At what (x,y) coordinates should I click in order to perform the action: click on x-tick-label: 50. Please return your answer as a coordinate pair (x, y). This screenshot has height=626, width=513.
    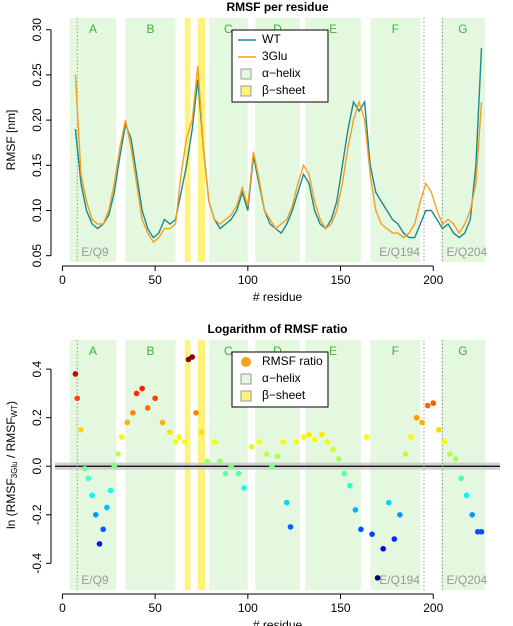
    Looking at the image, I should click on (155, 280).